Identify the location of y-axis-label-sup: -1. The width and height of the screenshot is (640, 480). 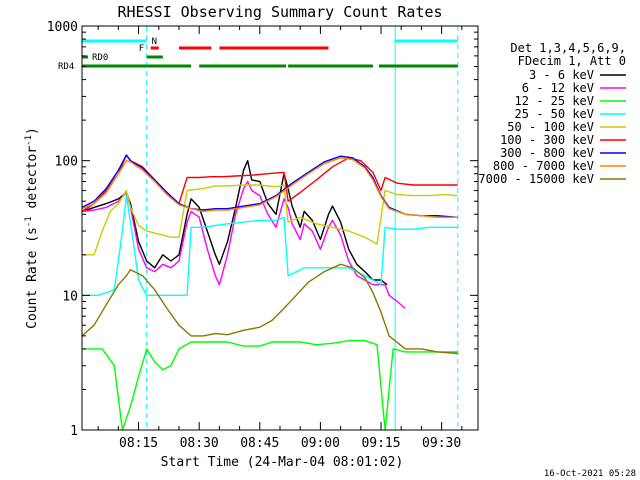
(29, 221).